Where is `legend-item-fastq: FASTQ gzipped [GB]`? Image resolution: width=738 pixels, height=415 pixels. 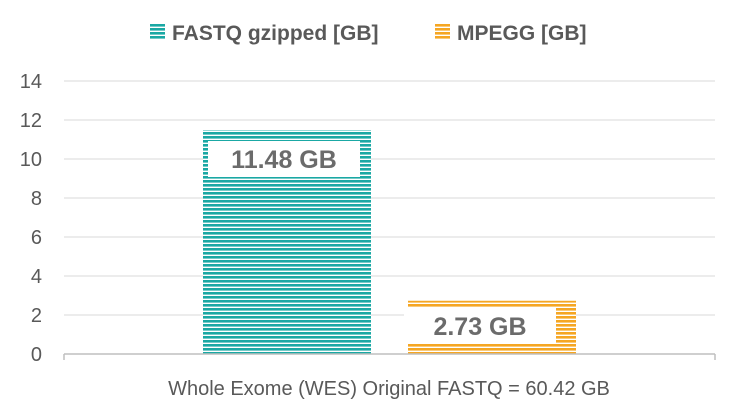 legend-item-fastq: FASTQ gzipped [GB] is located at coordinates (264, 33).